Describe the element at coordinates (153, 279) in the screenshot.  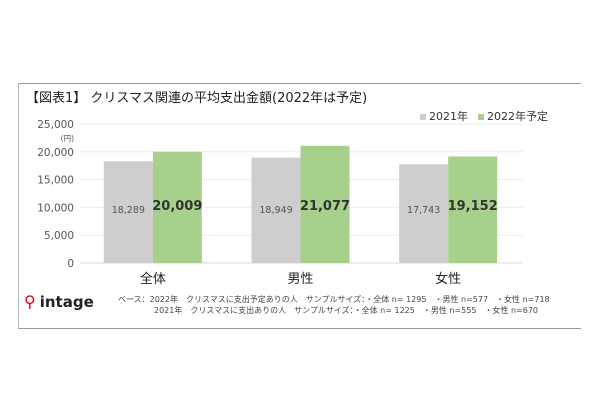
I see `x-category-label: 全体` at that location.